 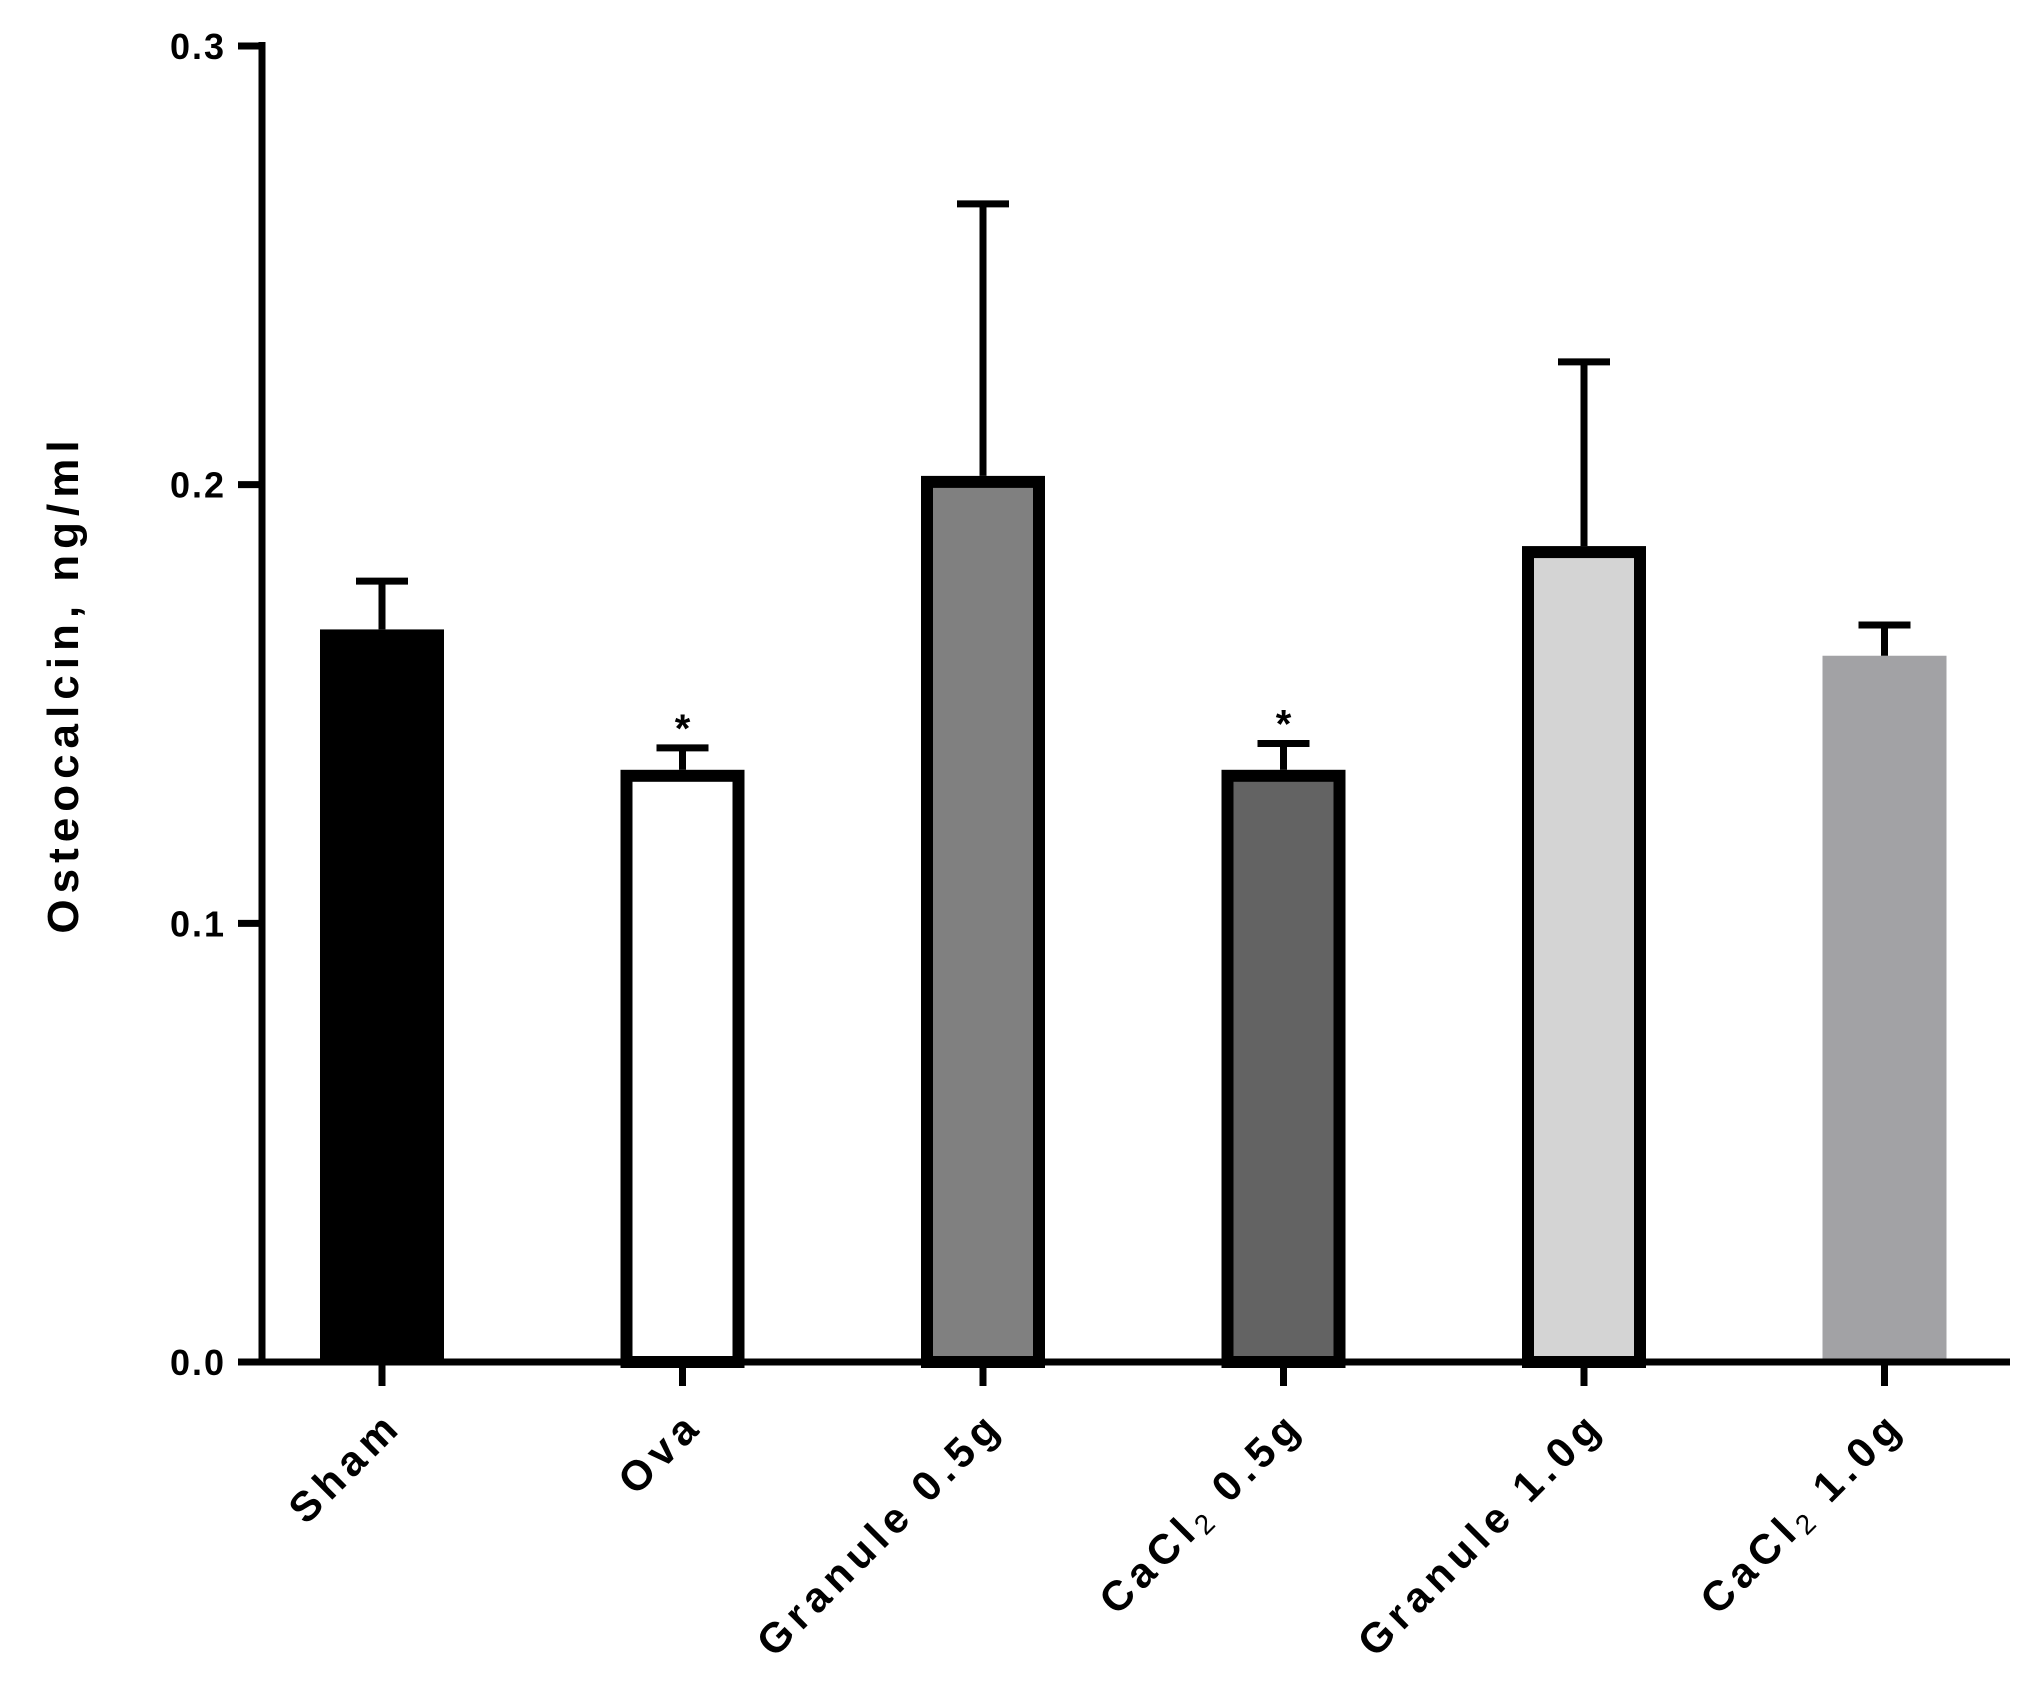 What do you see at coordinates (879, 1533) in the screenshot?
I see `x-tick-label: Granule 0.5g` at bounding box center [879, 1533].